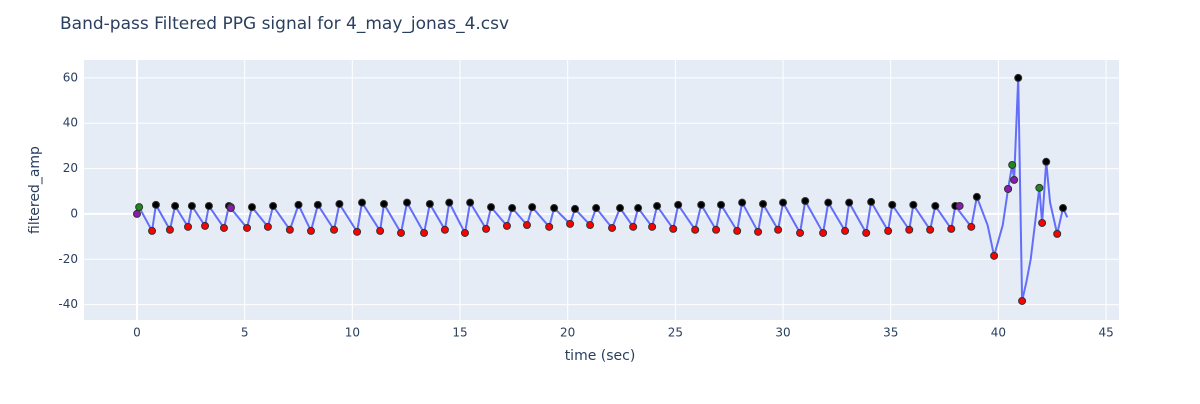 This screenshot has width=1200, height=404. What do you see at coordinates (890, 333) in the screenshot?
I see `x-tick-label: 35` at bounding box center [890, 333].